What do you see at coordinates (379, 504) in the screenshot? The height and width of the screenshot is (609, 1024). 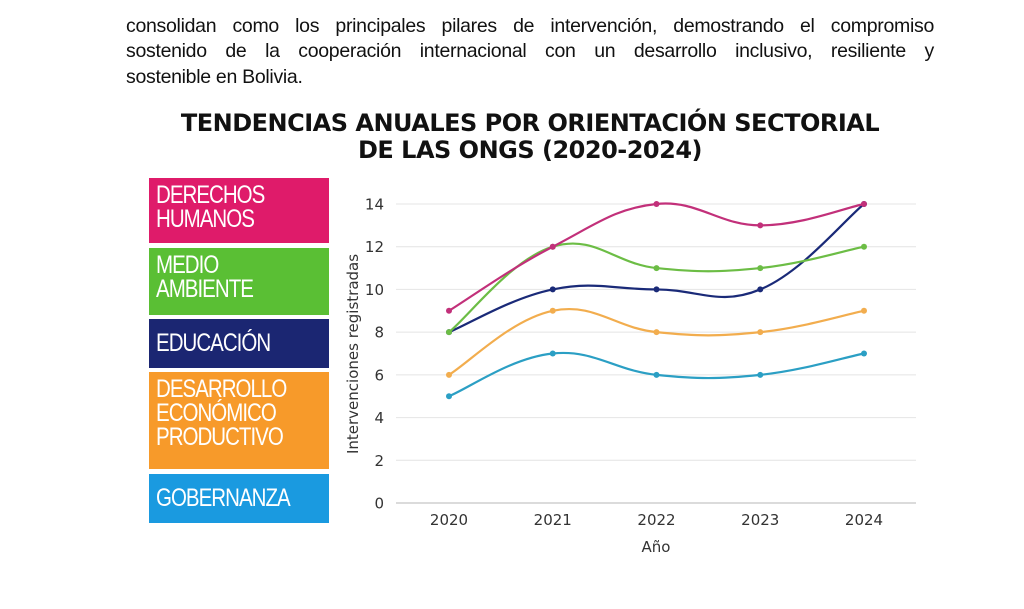 I see `y-tick-label: 0` at bounding box center [379, 504].